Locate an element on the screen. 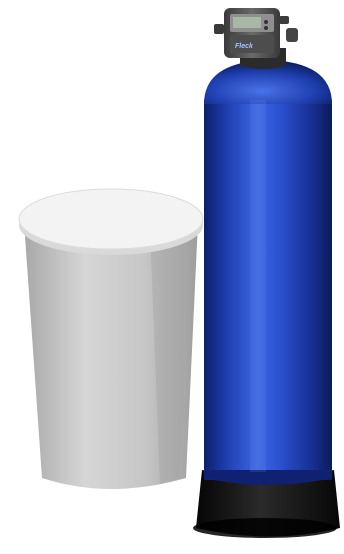  brine-tank-lid-shade is located at coordinates (111, 219).